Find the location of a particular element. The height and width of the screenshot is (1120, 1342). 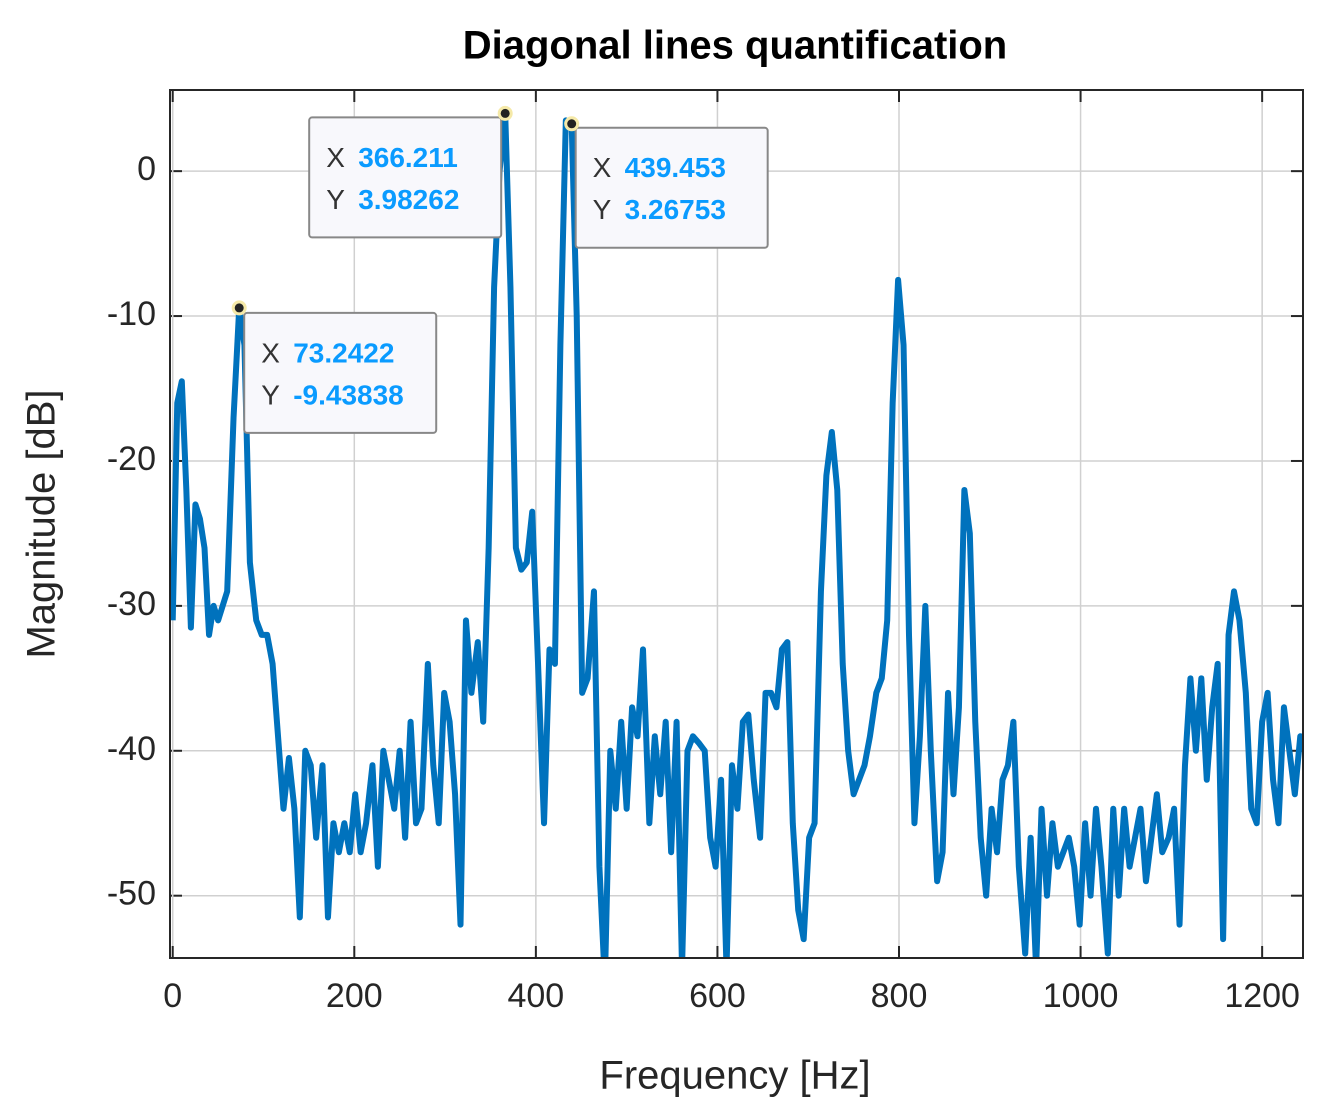

datatip-y: -9.43838 is located at coordinates (348, 394).